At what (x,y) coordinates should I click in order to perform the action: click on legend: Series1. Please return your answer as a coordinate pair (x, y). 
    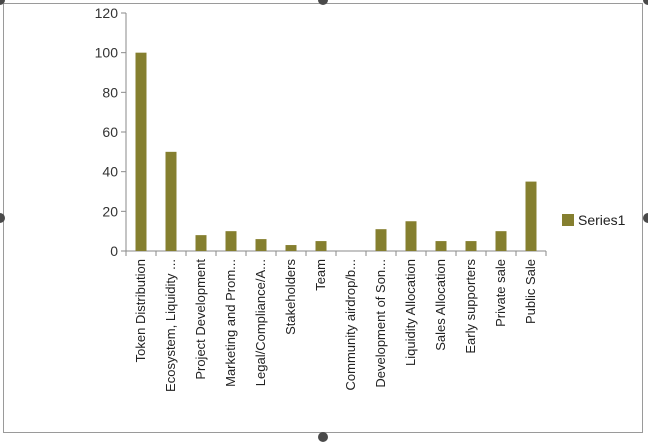
    Looking at the image, I should click on (594, 220).